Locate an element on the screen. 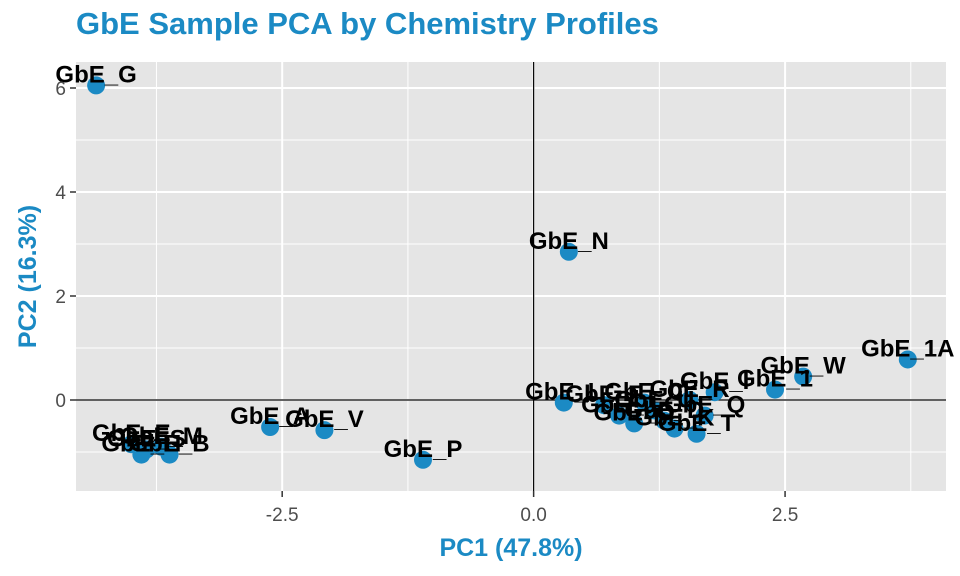  point-label: GbE_P is located at coordinates (423, 449).